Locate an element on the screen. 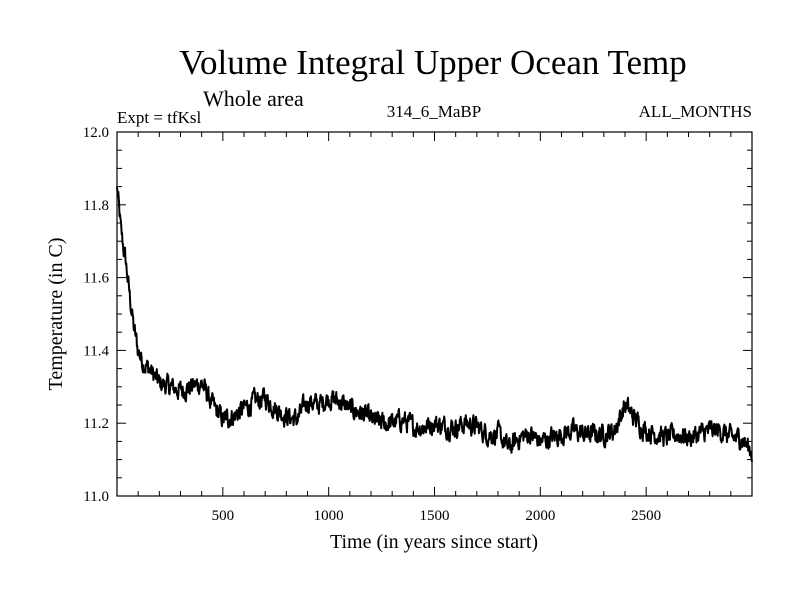 The width and height of the screenshot is (800, 600). chart-title: Volume Integral Upper Ocean Temp is located at coordinates (432, 62).